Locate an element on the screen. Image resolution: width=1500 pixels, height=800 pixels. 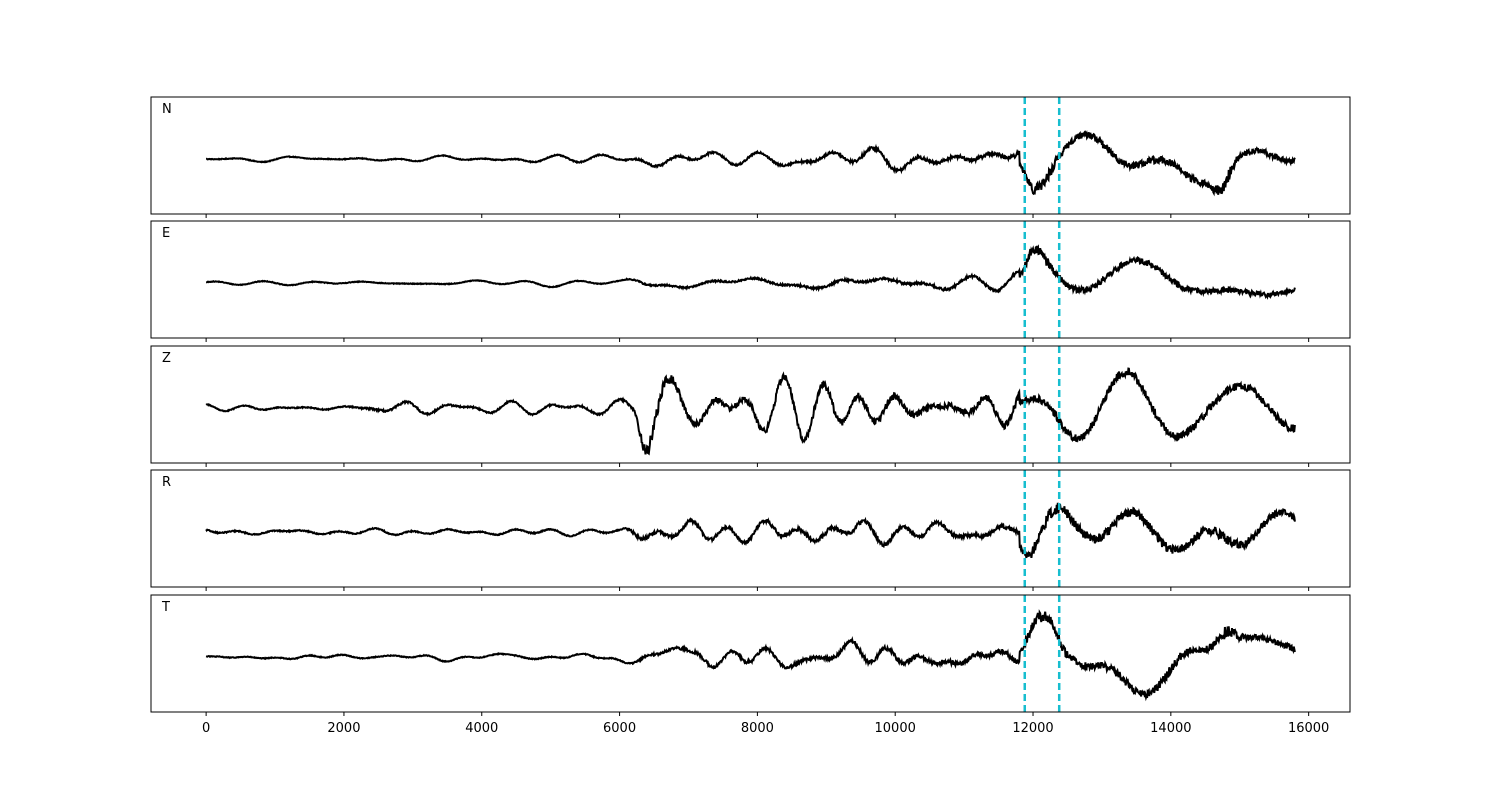
x-tick-label: 16000 is located at coordinates (1308, 728).